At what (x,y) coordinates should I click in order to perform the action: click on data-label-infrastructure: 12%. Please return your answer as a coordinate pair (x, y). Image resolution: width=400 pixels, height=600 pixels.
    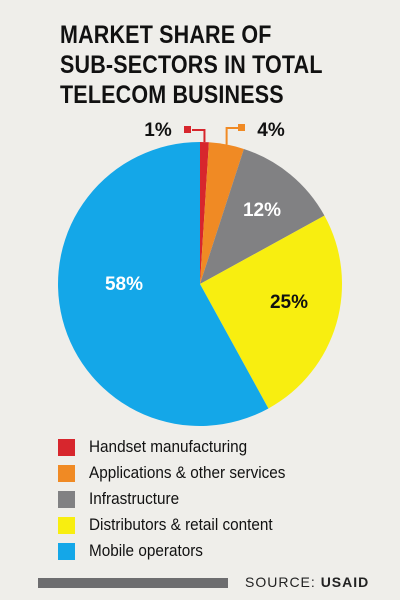
    Looking at the image, I should click on (262, 210).